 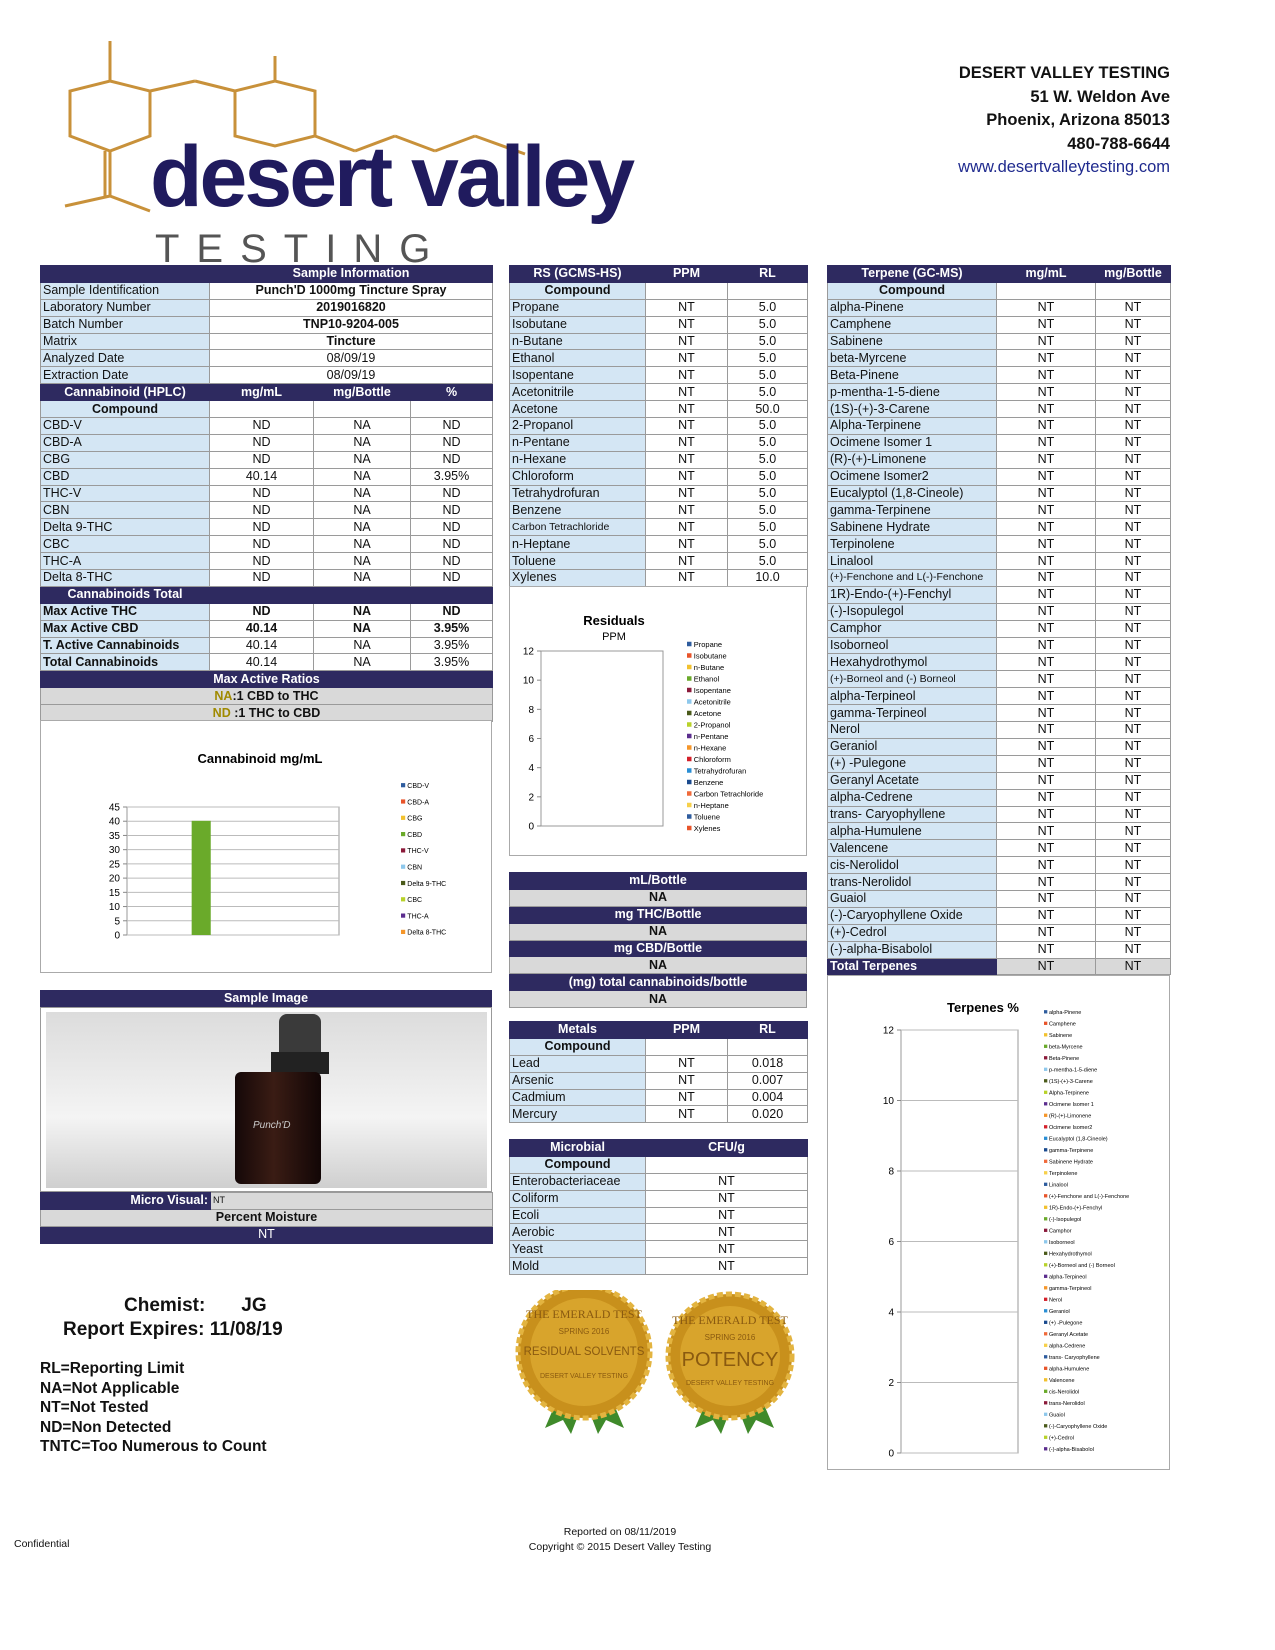 I want to click on total-name: Total Cannabinoids, so click(x=125, y=662).